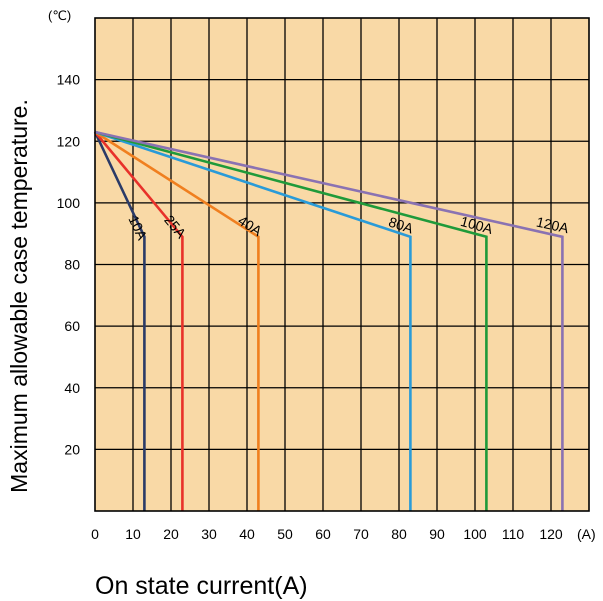 This screenshot has width=603, height=601. Describe the element at coordinates (69, 80) in the screenshot. I see `y-tick-label: 140` at that location.